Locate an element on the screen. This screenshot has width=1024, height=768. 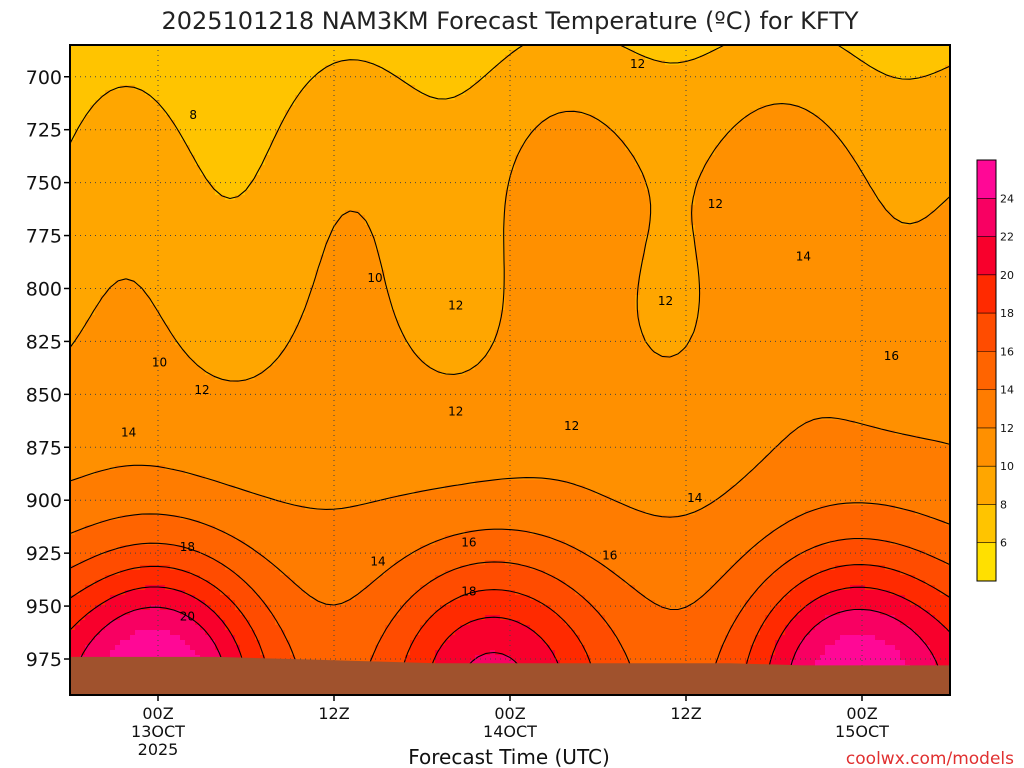
y-tick-label-850: 850 is located at coordinates (44, 395).